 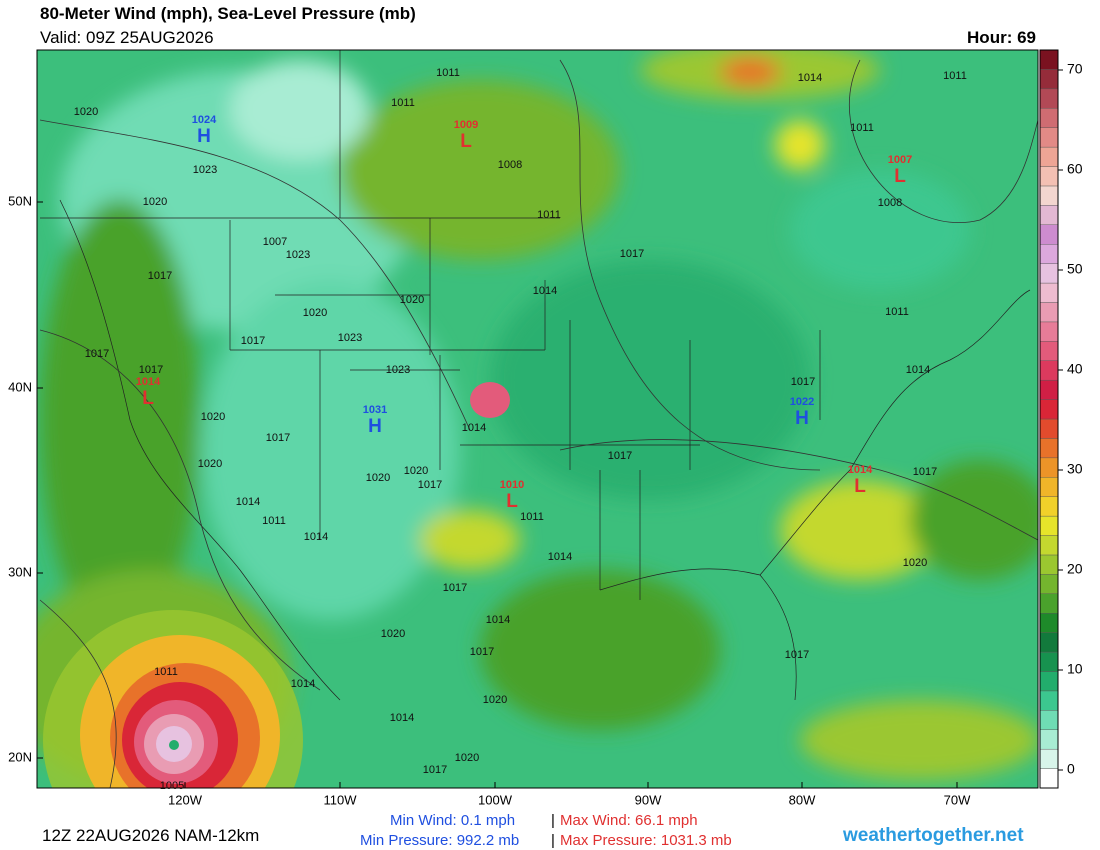 What do you see at coordinates (510, 165) in the screenshot?
I see `isobar-label: 1008` at bounding box center [510, 165].